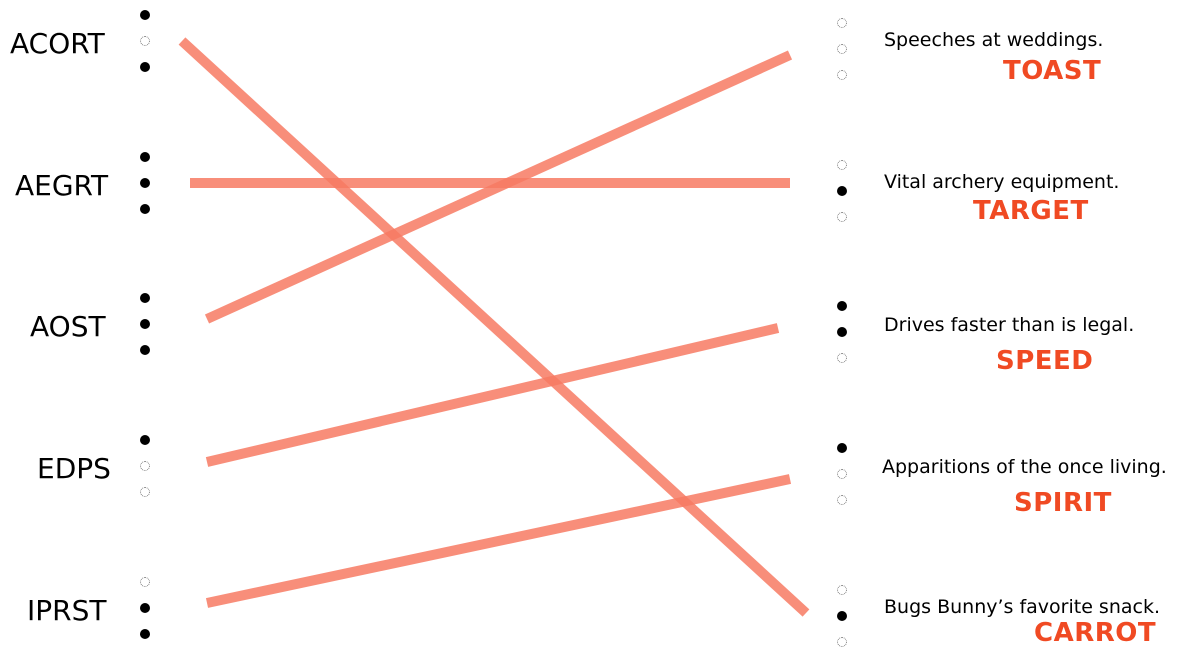  What do you see at coordinates (994, 40) in the screenshot?
I see `clue-text: Speeches at weddings.` at bounding box center [994, 40].